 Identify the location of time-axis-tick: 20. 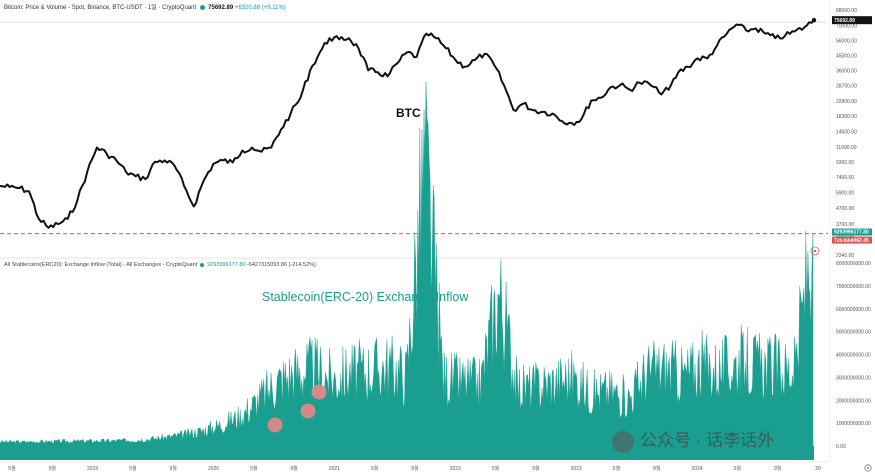
(818, 469).